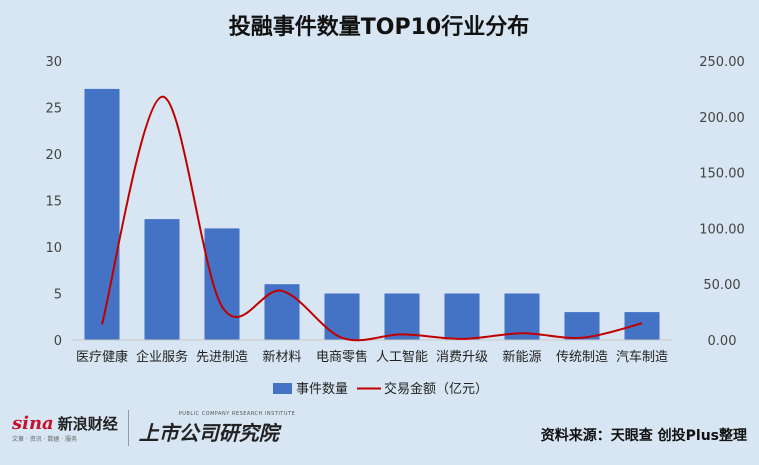 This screenshot has height=465, width=759. I want to click on chart-title: 投融事件数量TOP10行业分布, so click(379, 27).